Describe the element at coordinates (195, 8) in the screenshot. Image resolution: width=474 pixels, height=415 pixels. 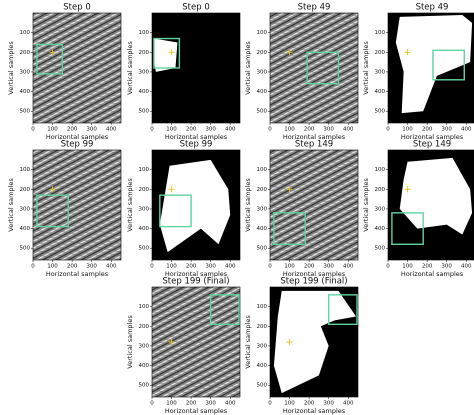
I see `panel-title: Step 0` at that location.